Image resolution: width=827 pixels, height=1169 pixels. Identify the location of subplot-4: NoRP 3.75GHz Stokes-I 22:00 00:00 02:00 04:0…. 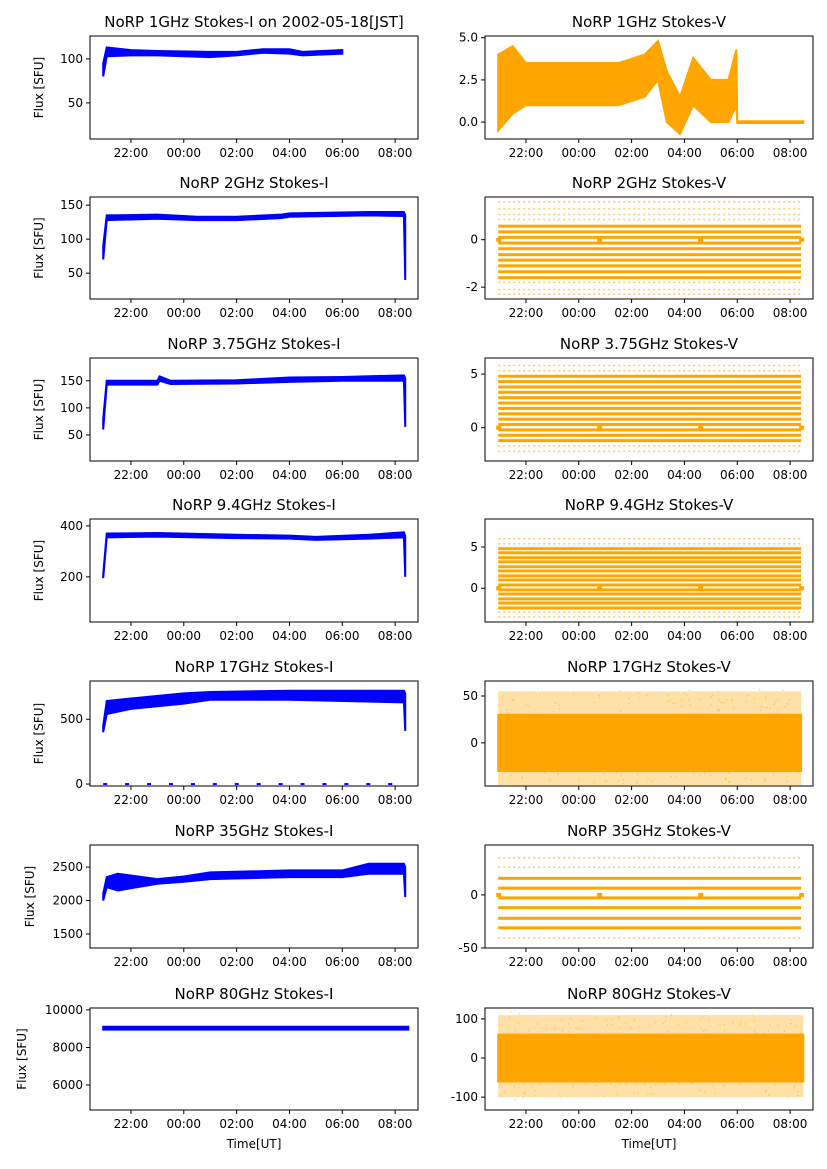
(225, 408).